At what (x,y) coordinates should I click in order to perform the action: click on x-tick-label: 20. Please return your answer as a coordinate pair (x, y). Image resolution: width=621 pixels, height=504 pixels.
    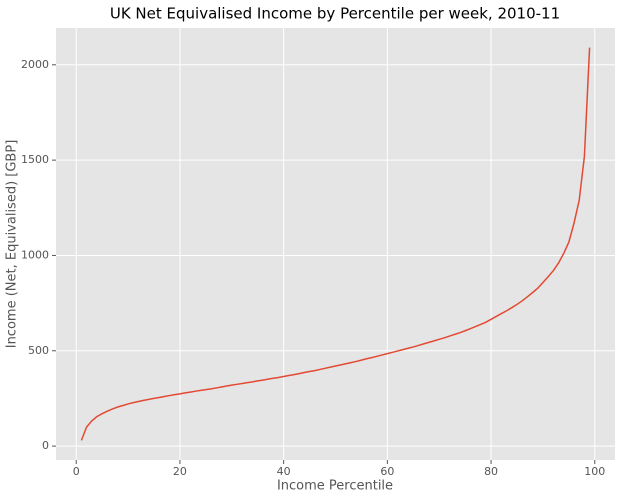
    Looking at the image, I should click on (180, 471).